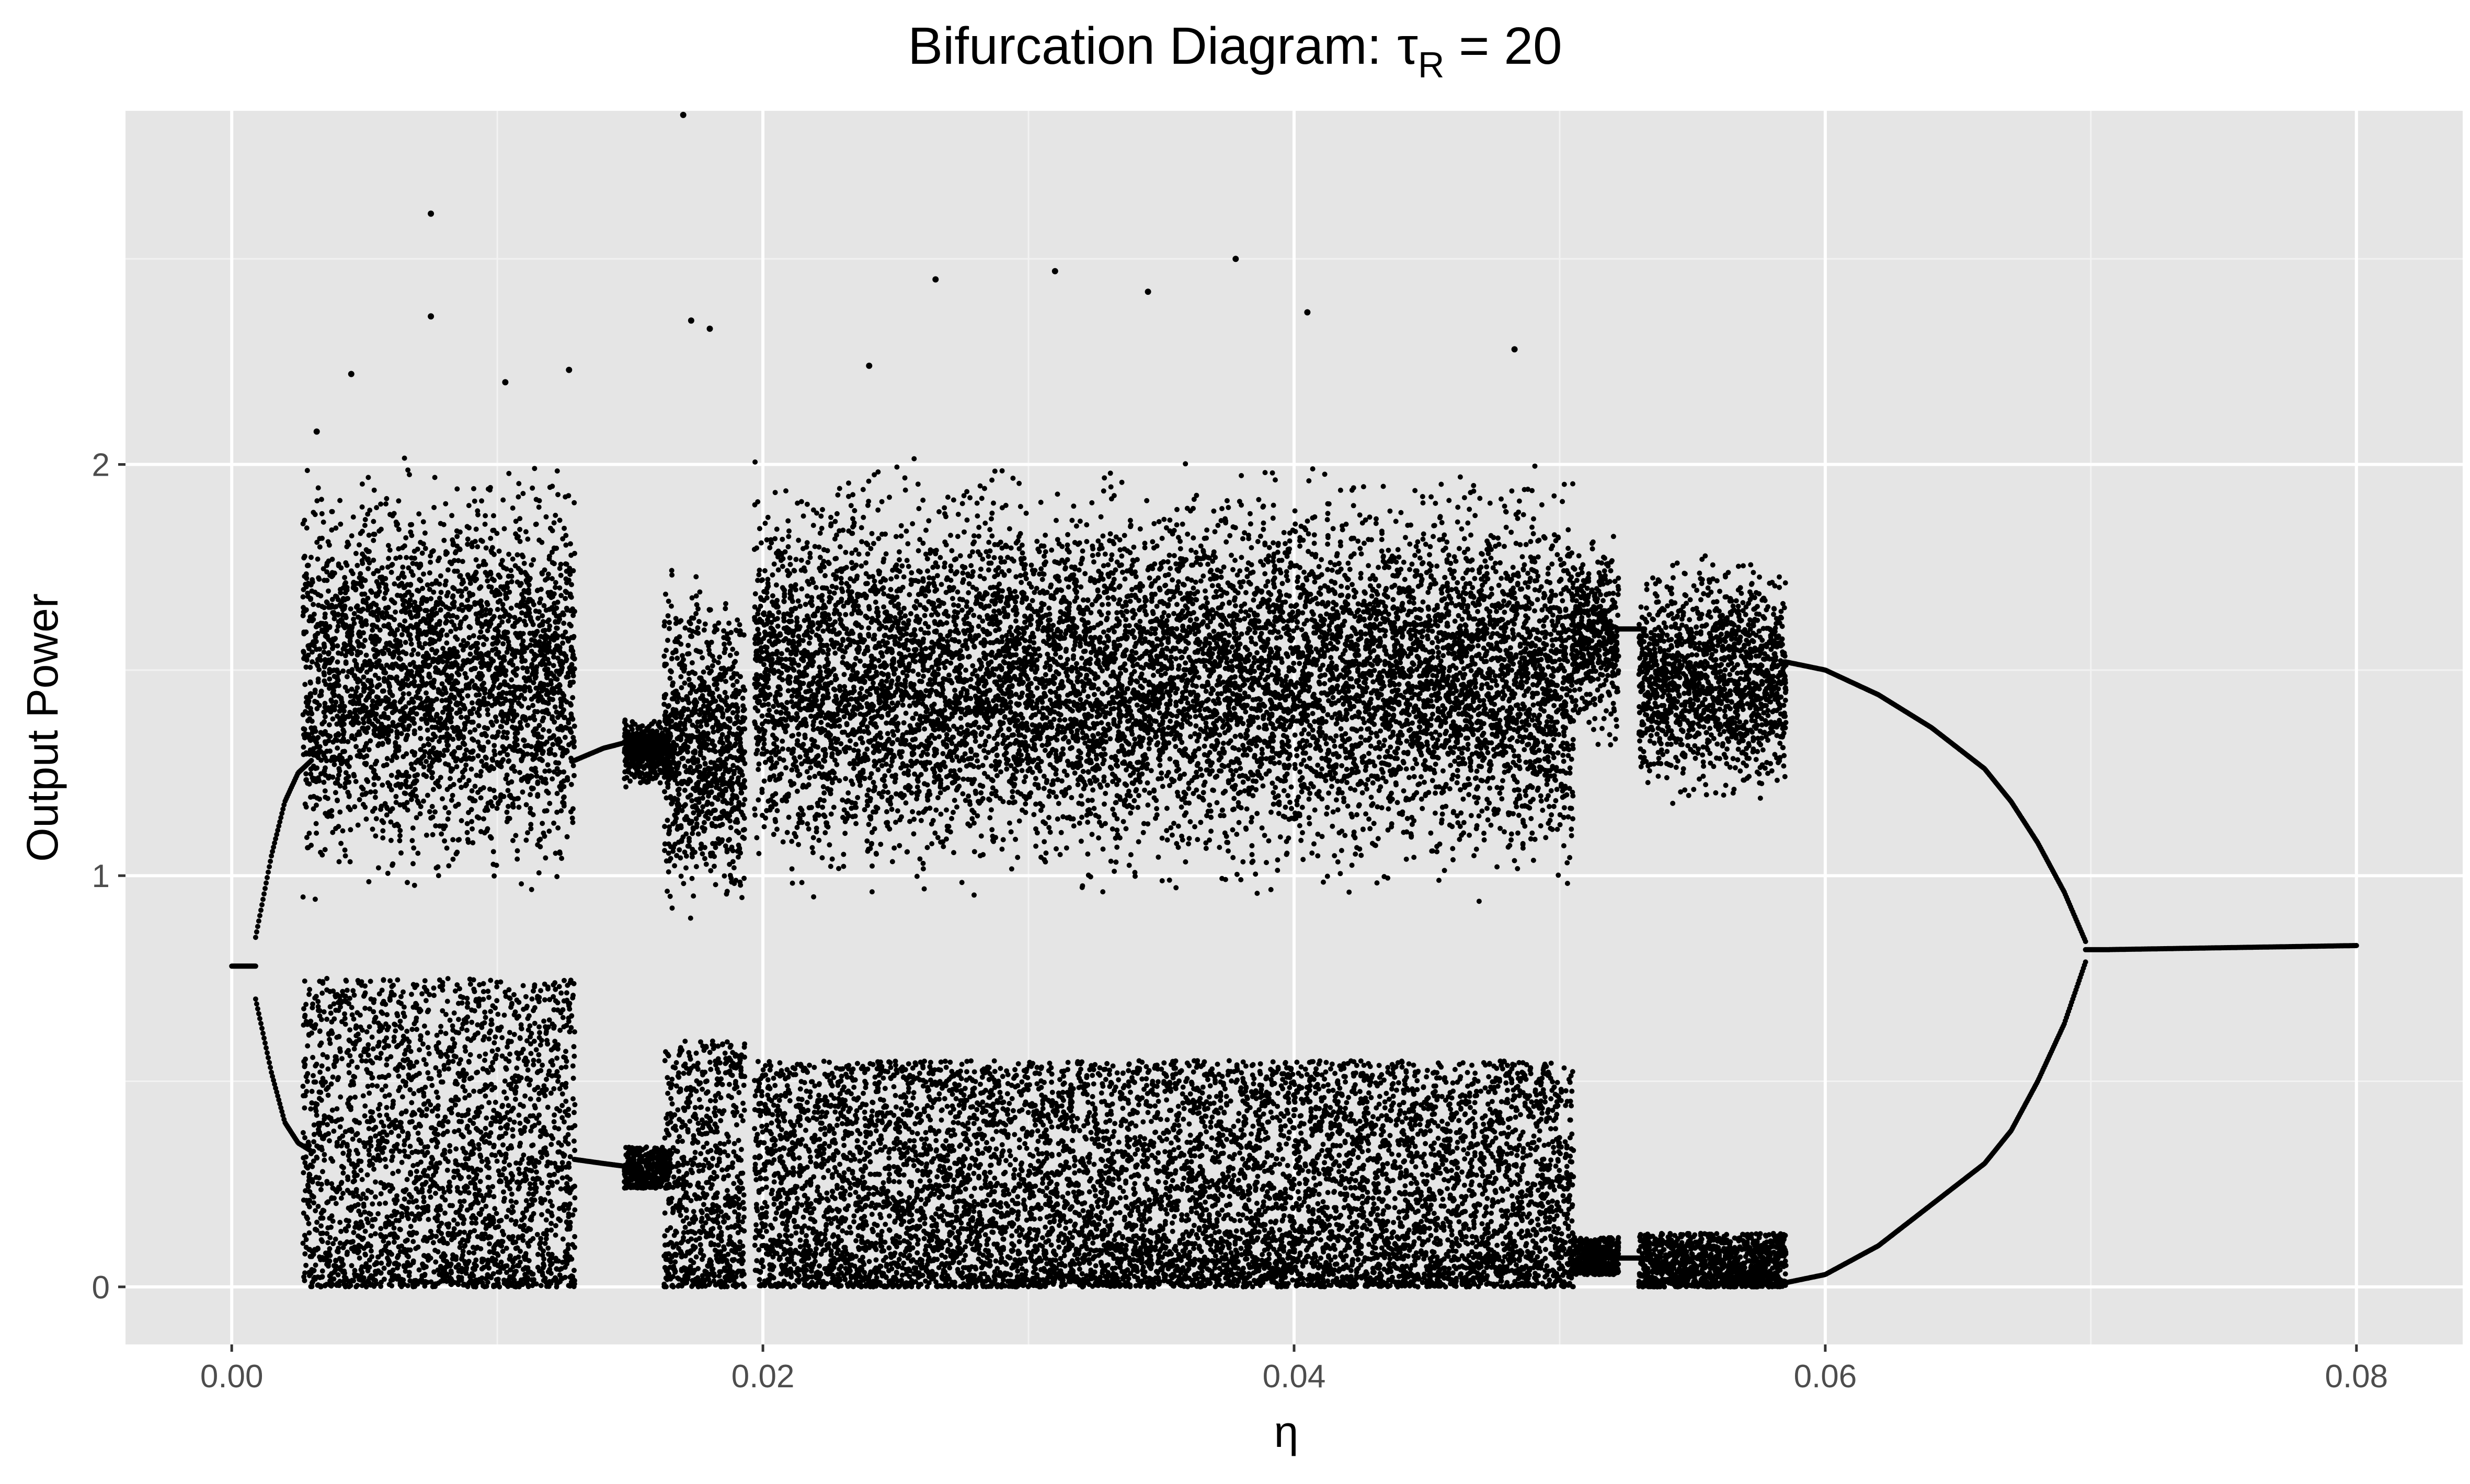  Describe the element at coordinates (101, 465) in the screenshot. I see `y-tick-label: 2` at that location.